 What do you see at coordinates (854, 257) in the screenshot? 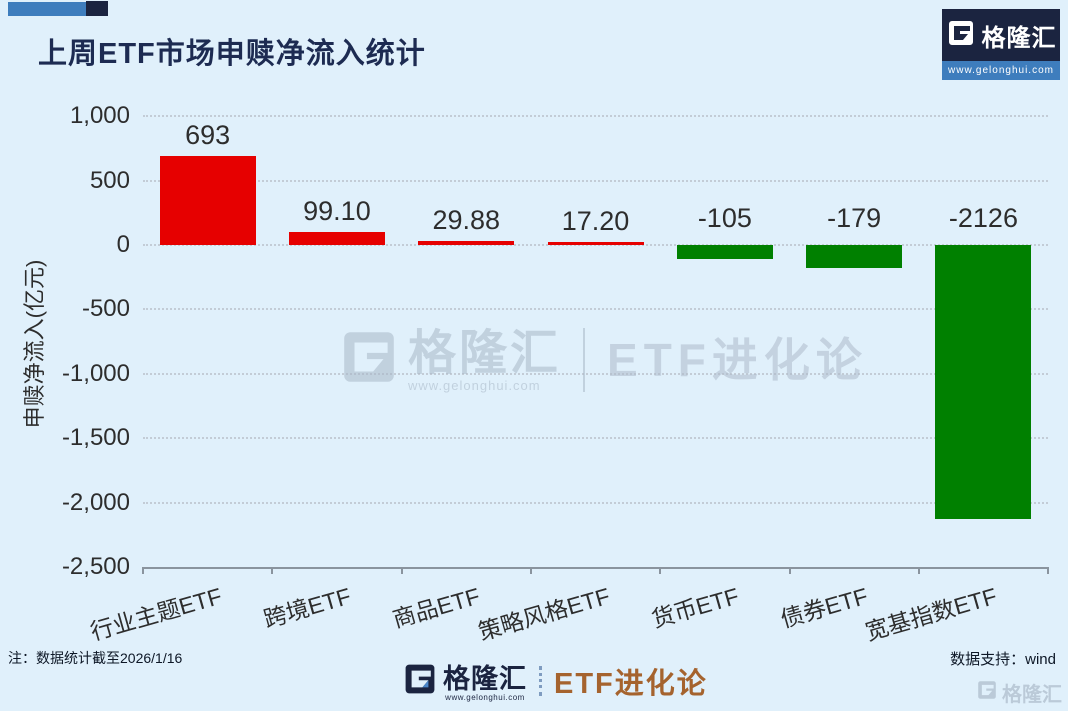
I see `bar-债券ETF` at bounding box center [854, 257].